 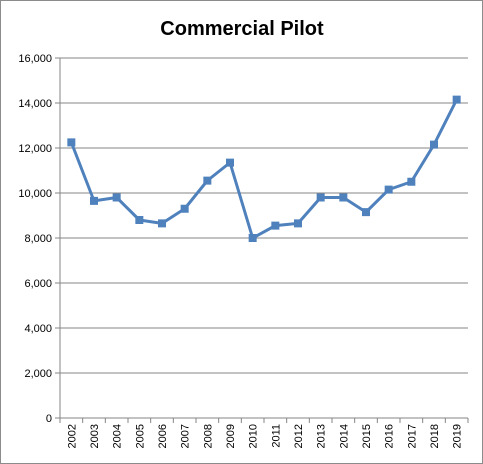 I want to click on x-tick-label: 2004, so click(x=118, y=436).